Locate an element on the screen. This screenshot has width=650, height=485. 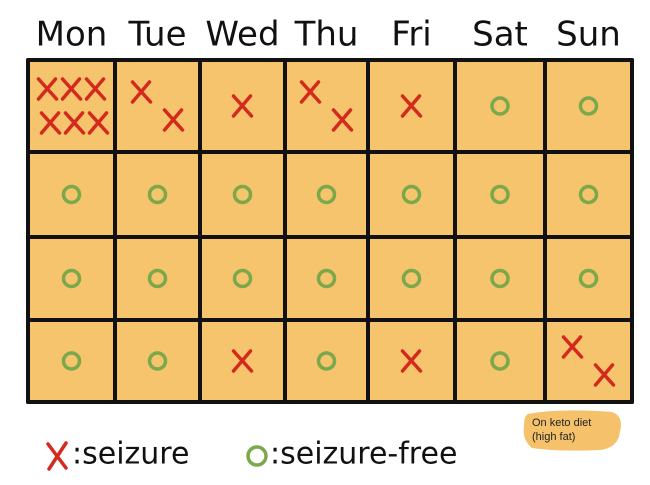
legend-x-icon is located at coordinates (57, 456).